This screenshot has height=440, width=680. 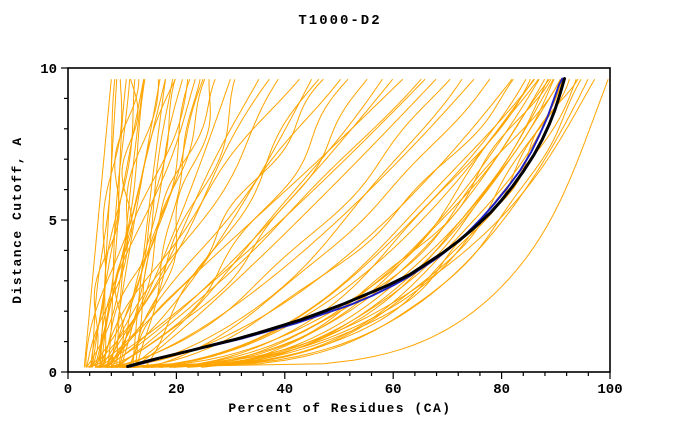 I want to click on y-axis-label: Distance Cutoff, A, so click(x=17, y=220).